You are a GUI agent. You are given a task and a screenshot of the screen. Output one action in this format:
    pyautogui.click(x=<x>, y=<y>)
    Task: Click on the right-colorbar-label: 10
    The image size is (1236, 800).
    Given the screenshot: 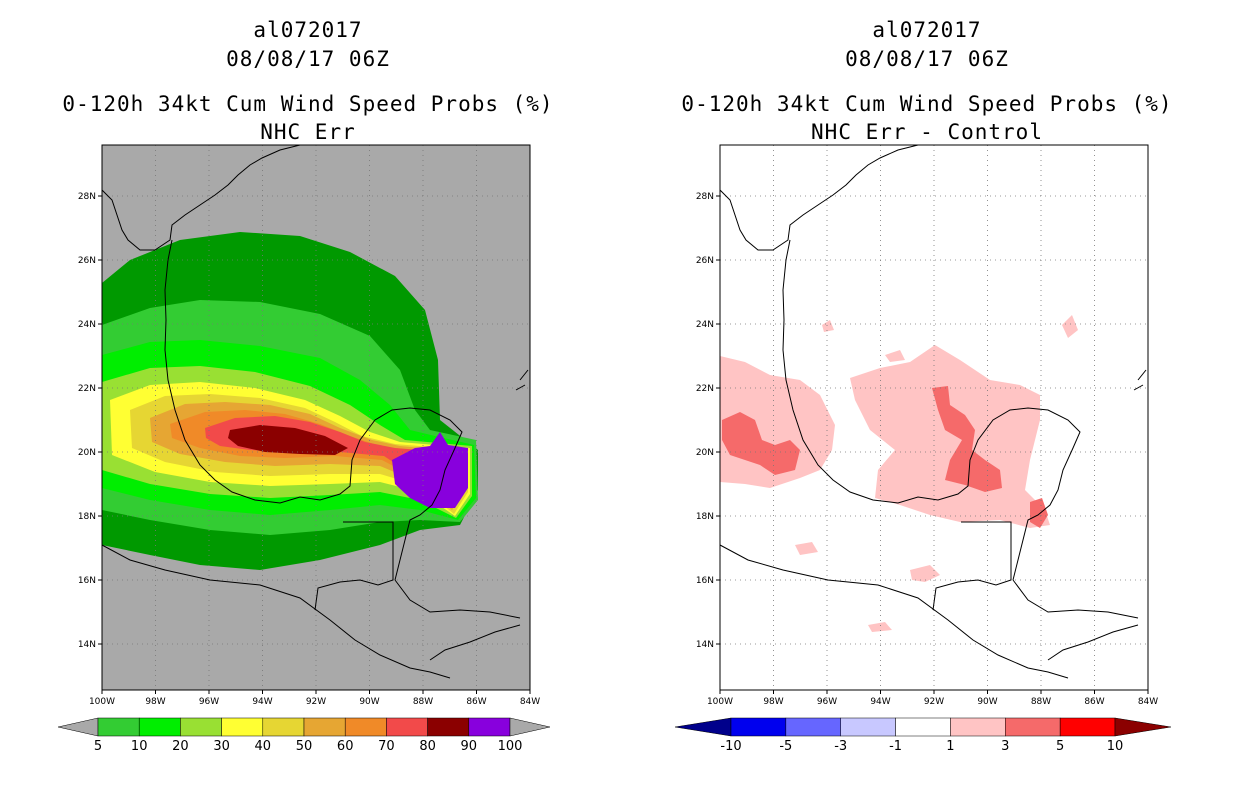 What is the action you would take?
    pyautogui.click(x=1115, y=746)
    